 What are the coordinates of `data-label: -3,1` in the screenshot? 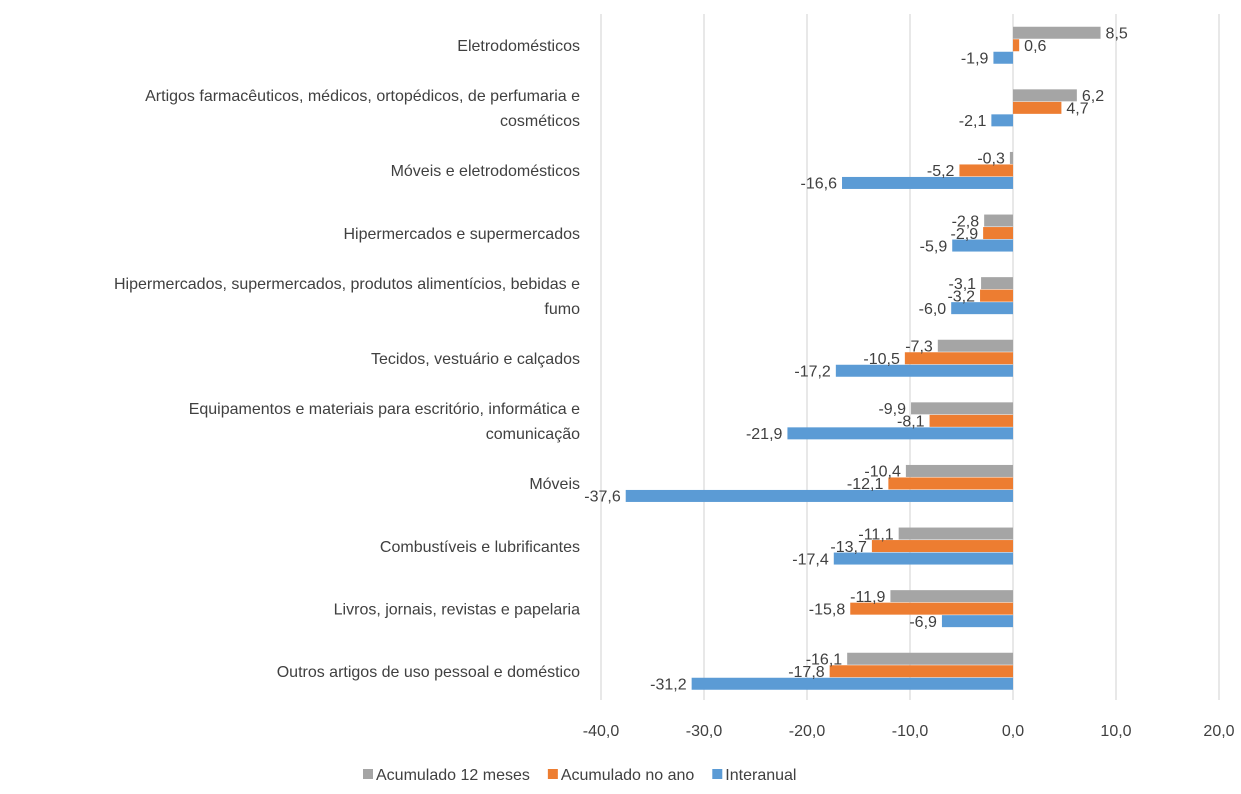 It's located at (962, 284).